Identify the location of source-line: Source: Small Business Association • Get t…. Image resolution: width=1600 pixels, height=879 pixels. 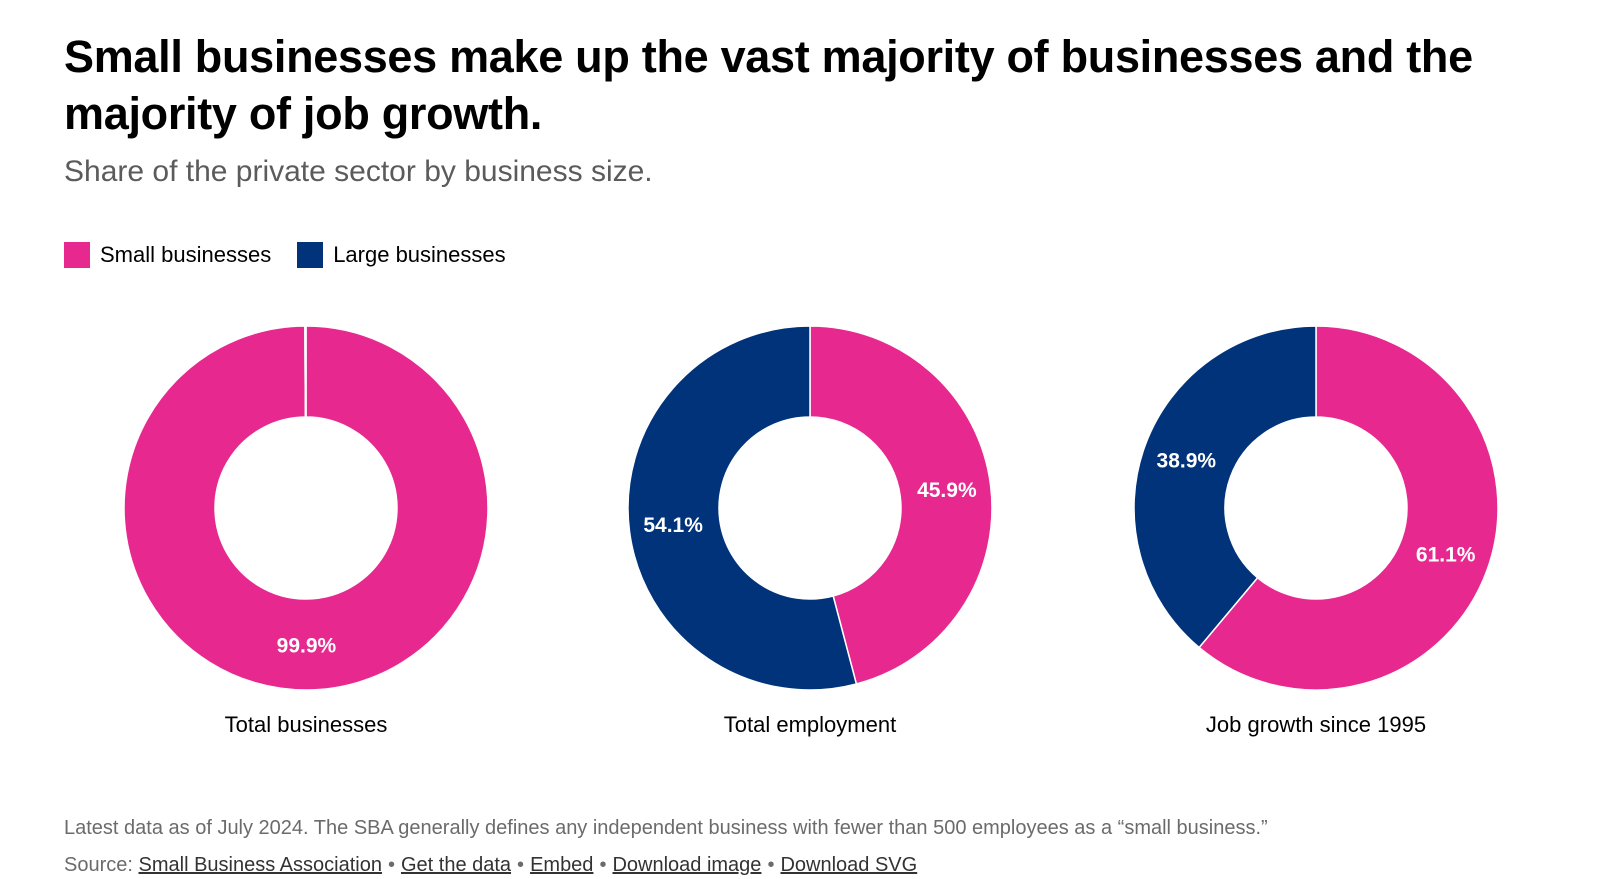
(490, 865).